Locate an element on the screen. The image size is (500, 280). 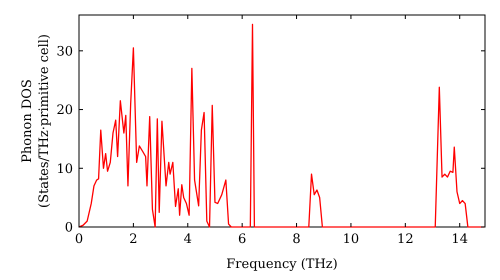
y-tick-label: 0 is located at coordinates (68, 228).